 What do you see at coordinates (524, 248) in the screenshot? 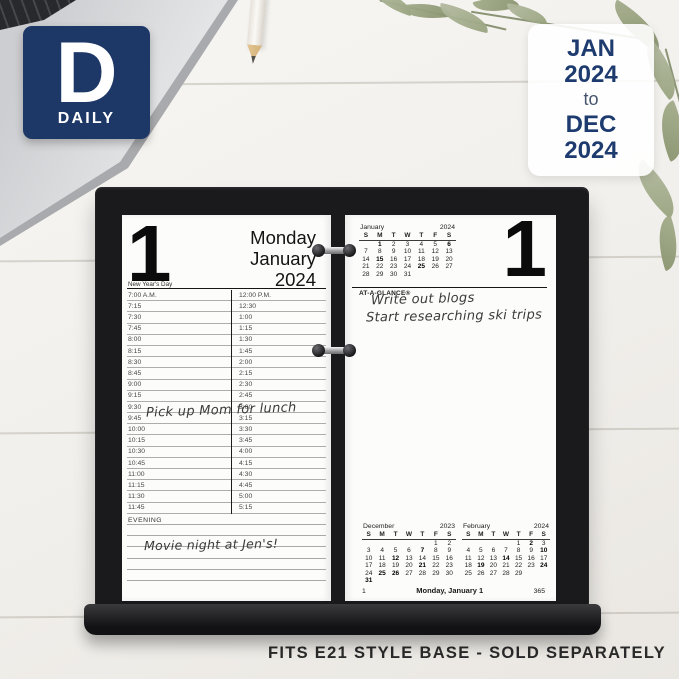
I see `day-number-large-right: 1` at bounding box center [524, 248].